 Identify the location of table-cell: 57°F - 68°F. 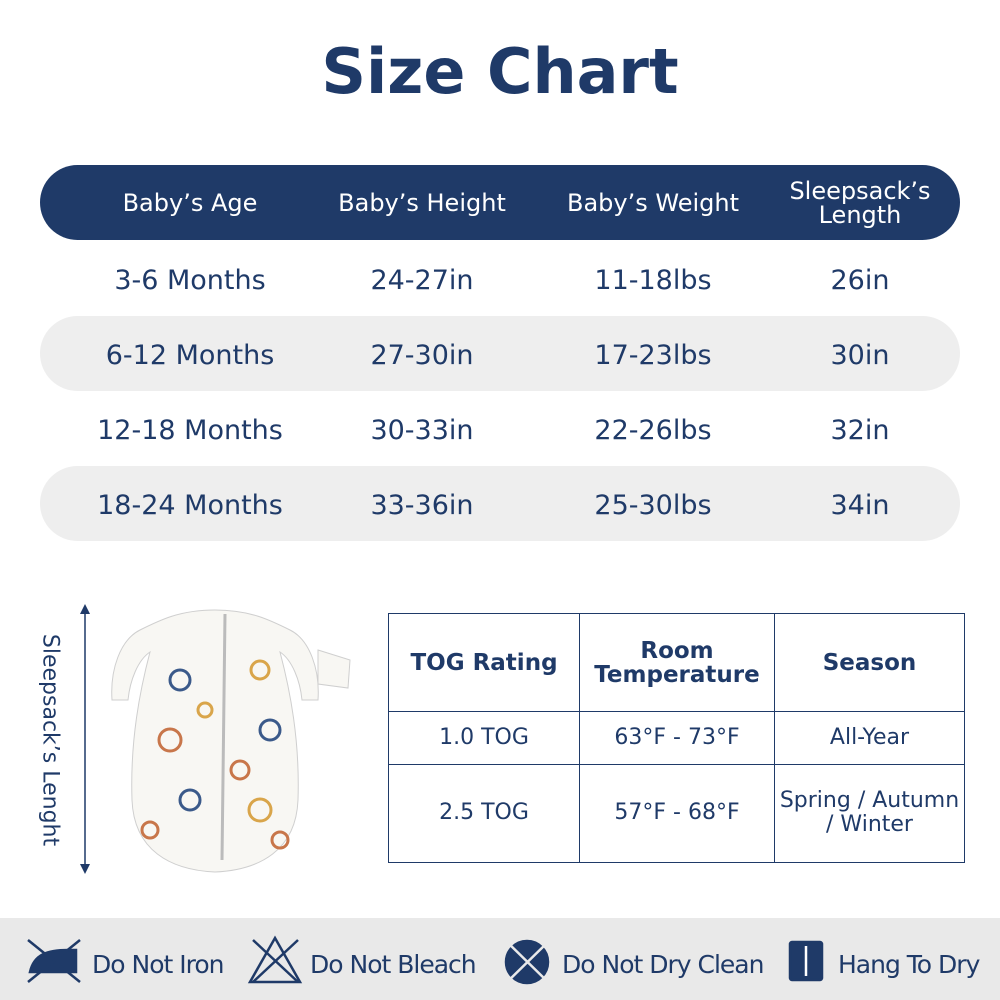
(677, 813).